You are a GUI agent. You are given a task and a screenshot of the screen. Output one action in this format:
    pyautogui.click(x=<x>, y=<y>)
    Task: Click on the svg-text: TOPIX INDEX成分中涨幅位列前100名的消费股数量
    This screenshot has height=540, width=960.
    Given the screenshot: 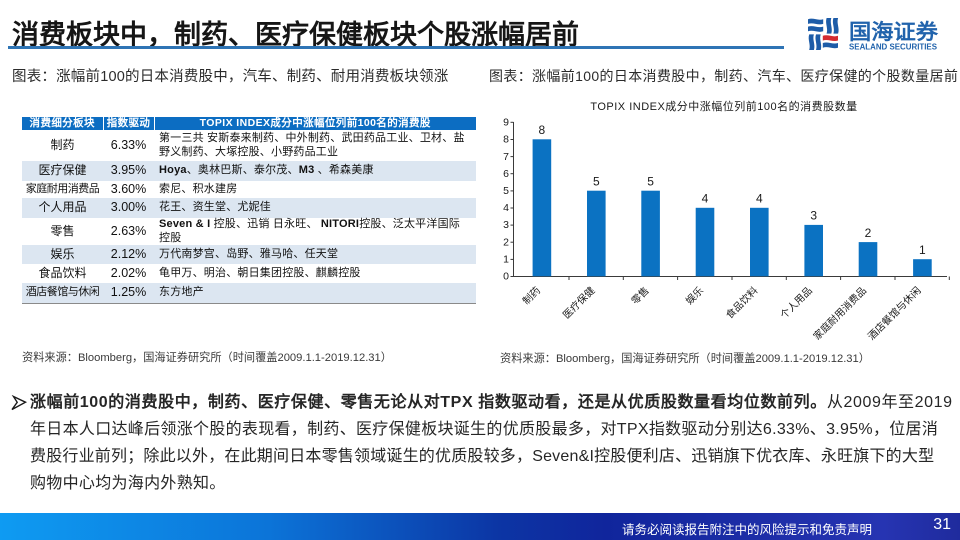 What is the action you would take?
    pyautogui.click(x=723, y=106)
    